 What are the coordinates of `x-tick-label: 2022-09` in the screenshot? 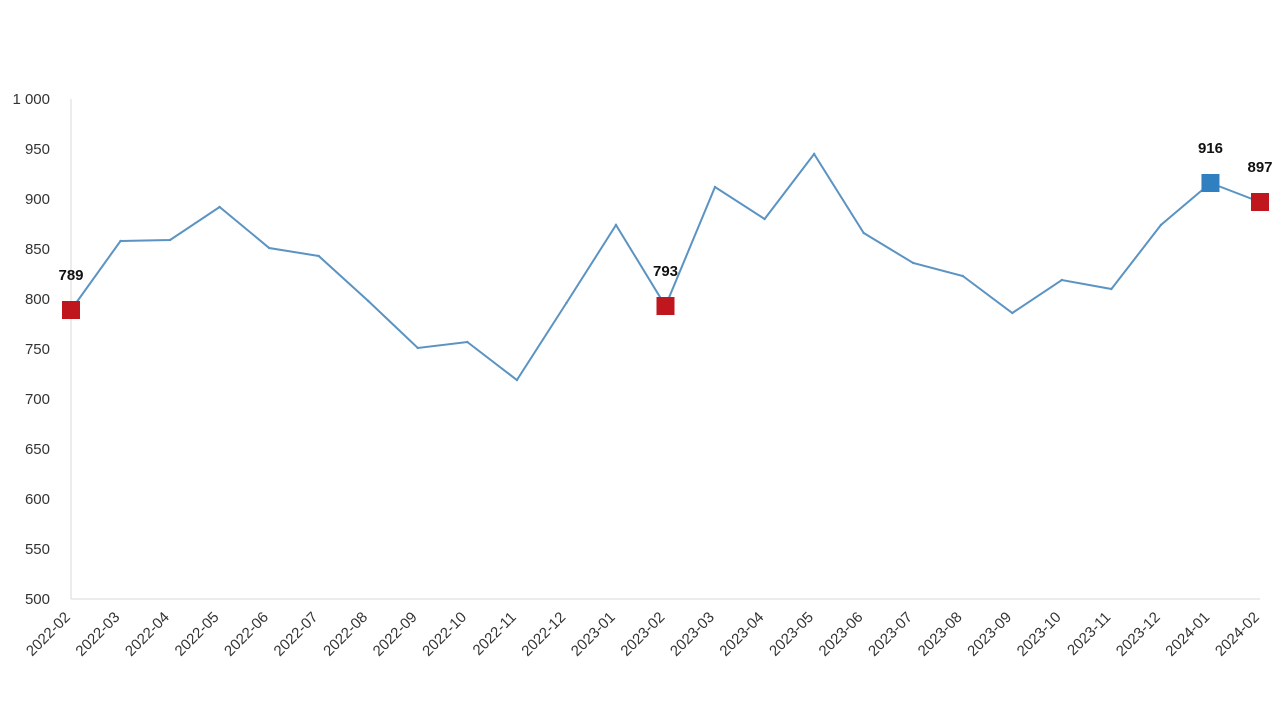 It's located at (395, 634).